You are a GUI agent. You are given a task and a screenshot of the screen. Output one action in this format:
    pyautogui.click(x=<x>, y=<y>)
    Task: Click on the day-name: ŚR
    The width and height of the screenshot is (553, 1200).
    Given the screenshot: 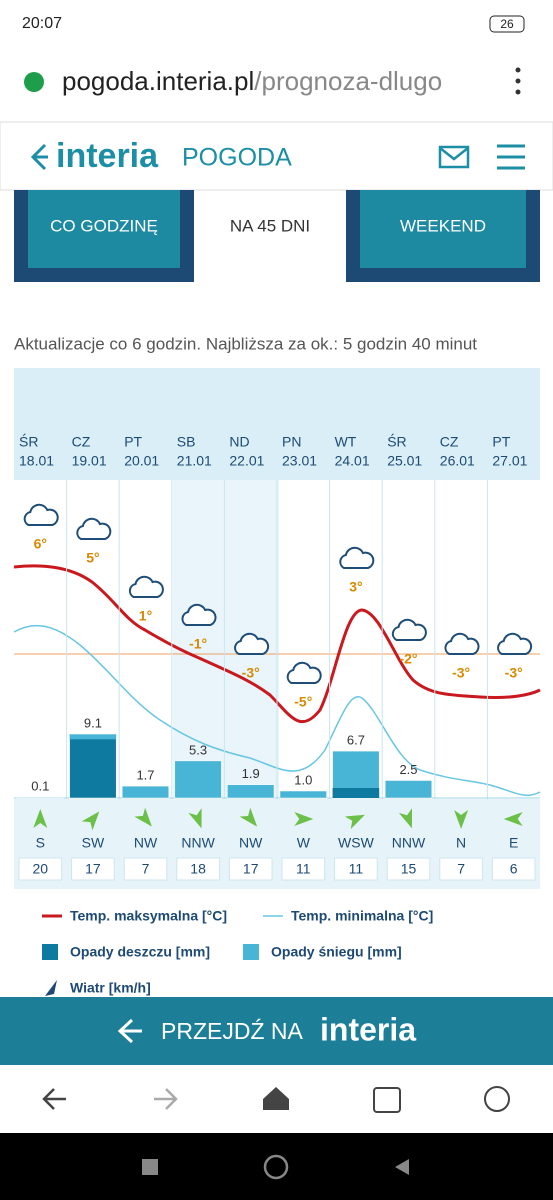 What is the action you would take?
    pyautogui.click(x=28, y=441)
    